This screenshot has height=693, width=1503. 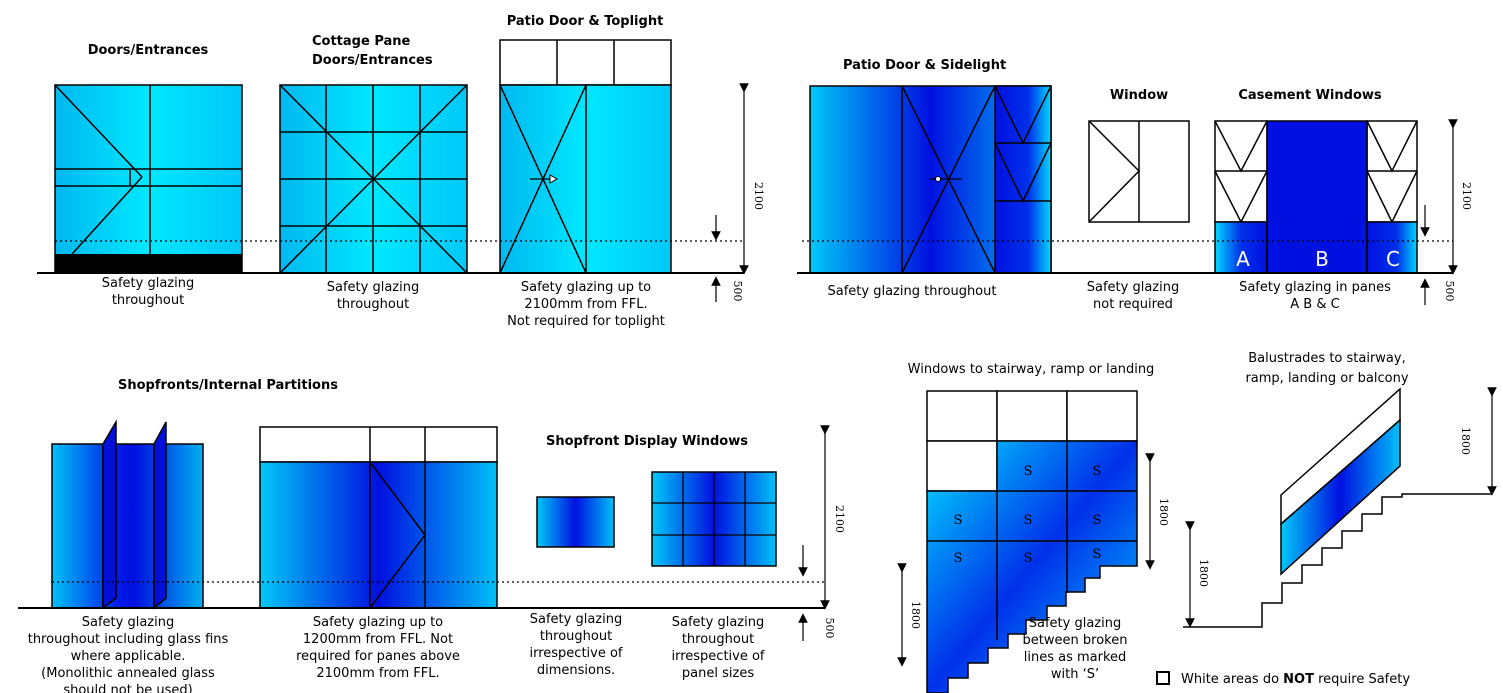 I want to click on caption-casement-2: A B & C, so click(x=1314, y=304).